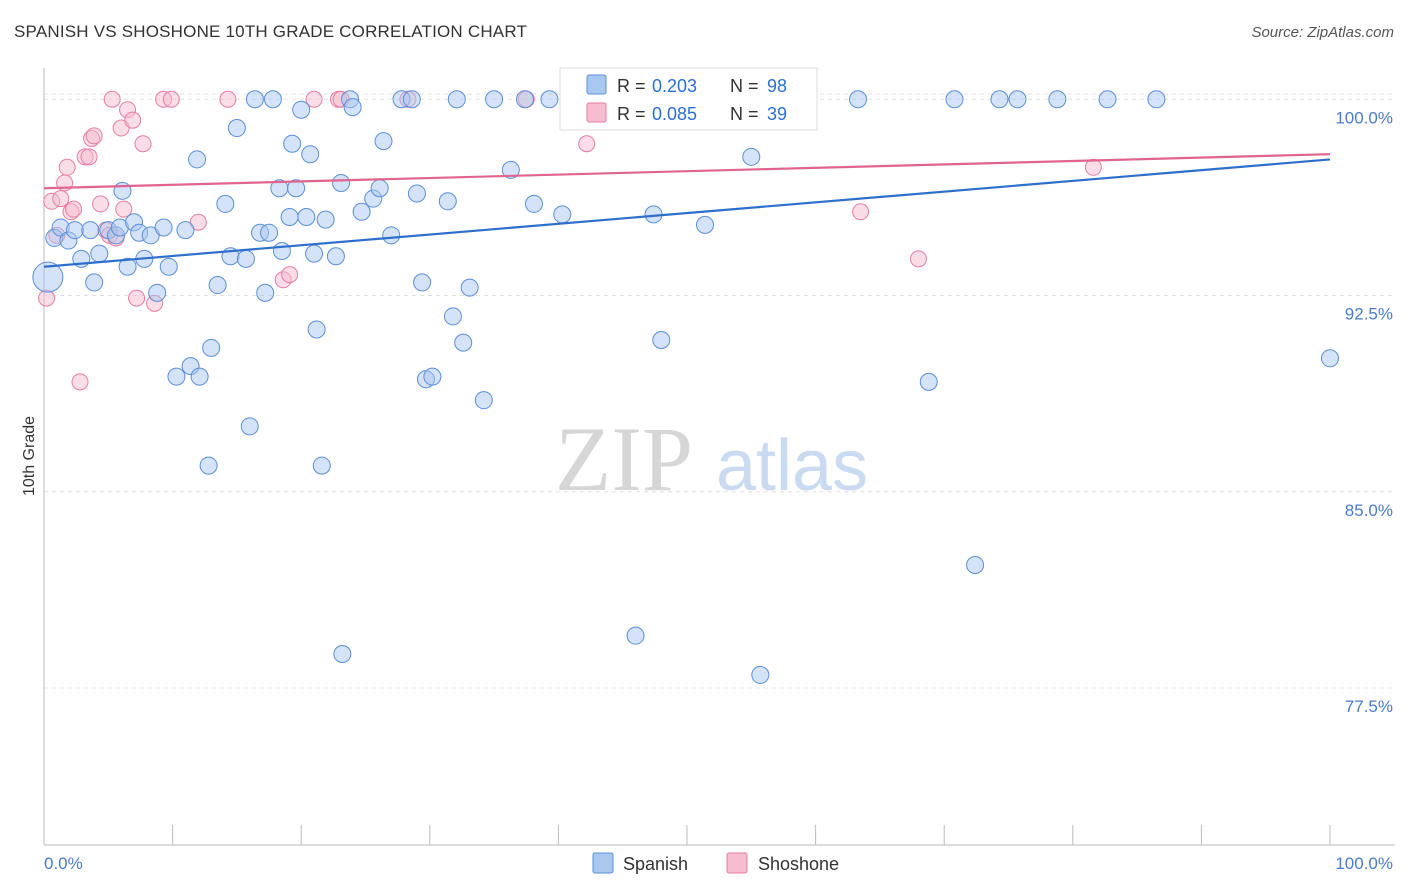 This screenshot has height=892, width=1406. I want to click on y-tick-label: 92.5%, so click(1369, 314).